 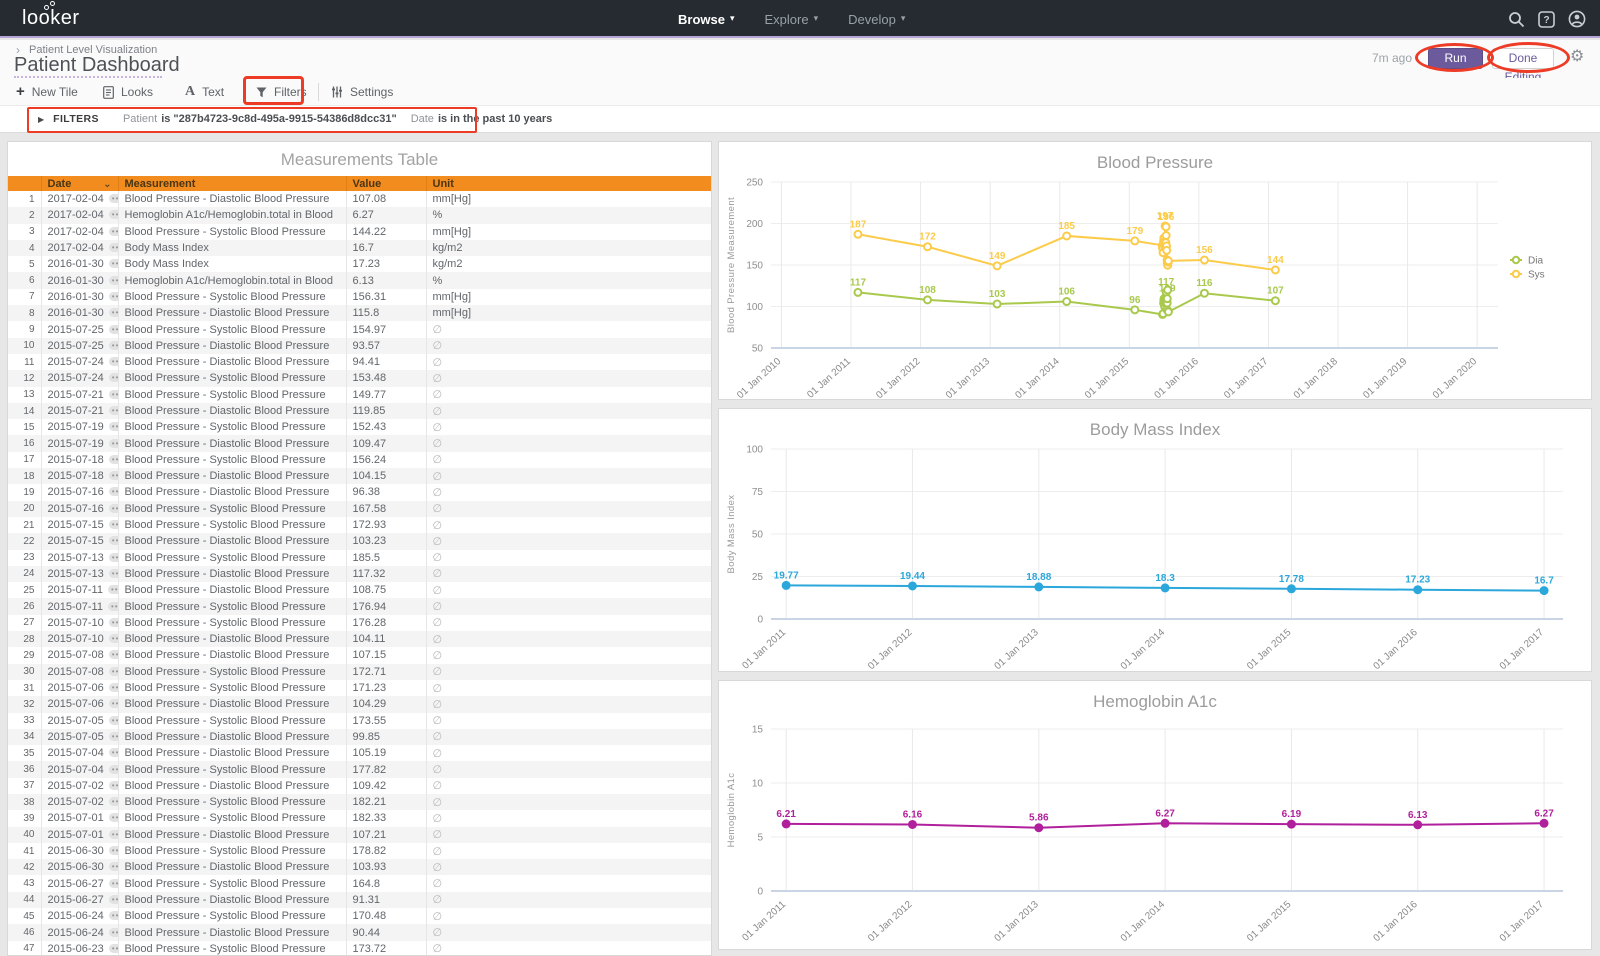 What do you see at coordinates (1516, 19) in the screenshot?
I see `search-icon` at bounding box center [1516, 19].